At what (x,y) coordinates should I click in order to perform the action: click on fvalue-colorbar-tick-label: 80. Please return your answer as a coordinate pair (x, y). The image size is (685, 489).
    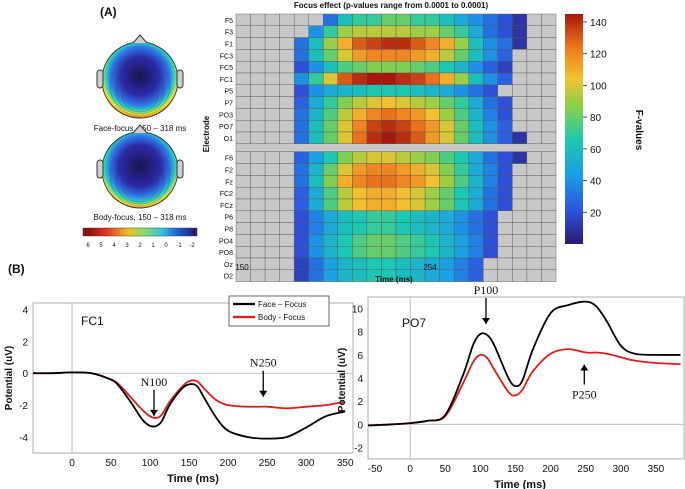
    Looking at the image, I should click on (596, 118).